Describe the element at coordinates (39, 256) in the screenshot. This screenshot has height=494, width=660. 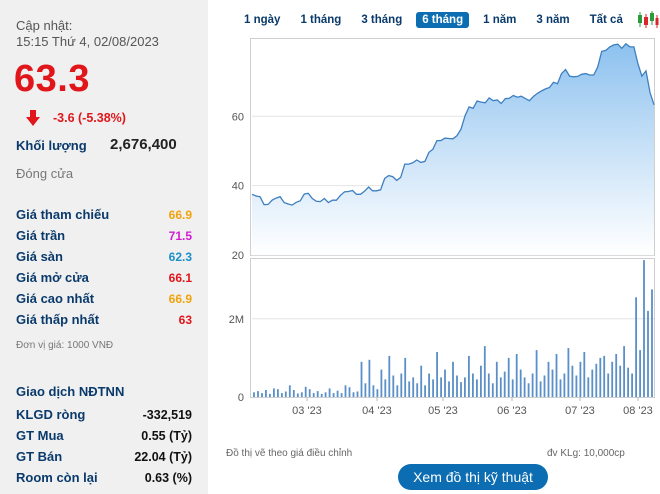
I see `stat-label: Giá sàn` at that location.